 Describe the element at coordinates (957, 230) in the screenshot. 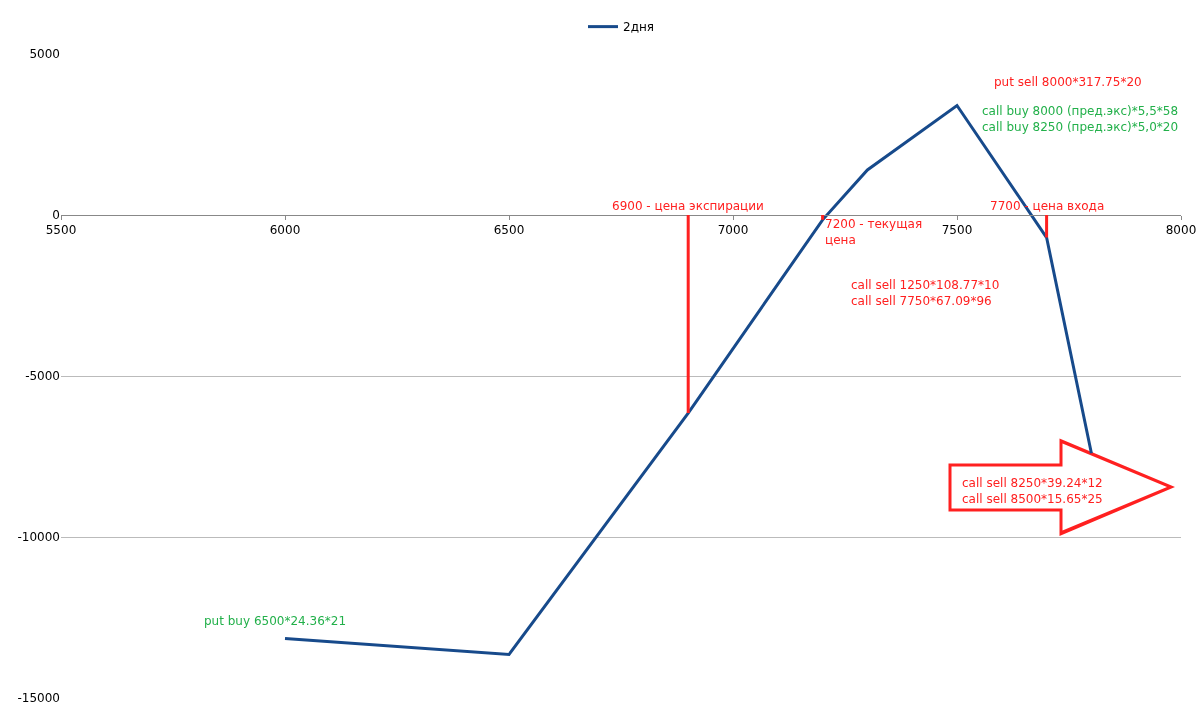

I see `x-tick-label: 7500` at that location.